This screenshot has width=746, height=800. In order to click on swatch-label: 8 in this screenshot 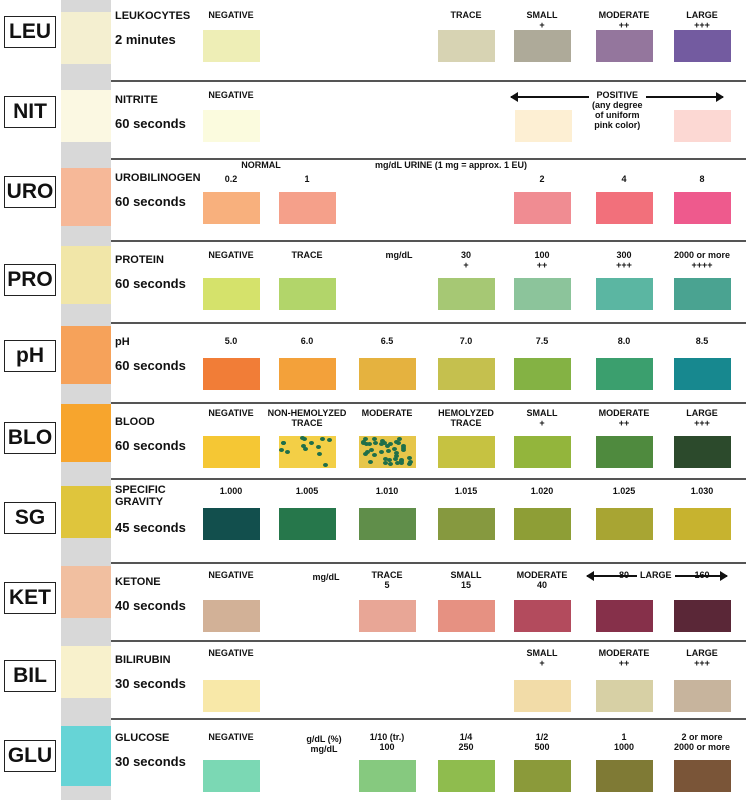, I will do `click(702, 179)`.